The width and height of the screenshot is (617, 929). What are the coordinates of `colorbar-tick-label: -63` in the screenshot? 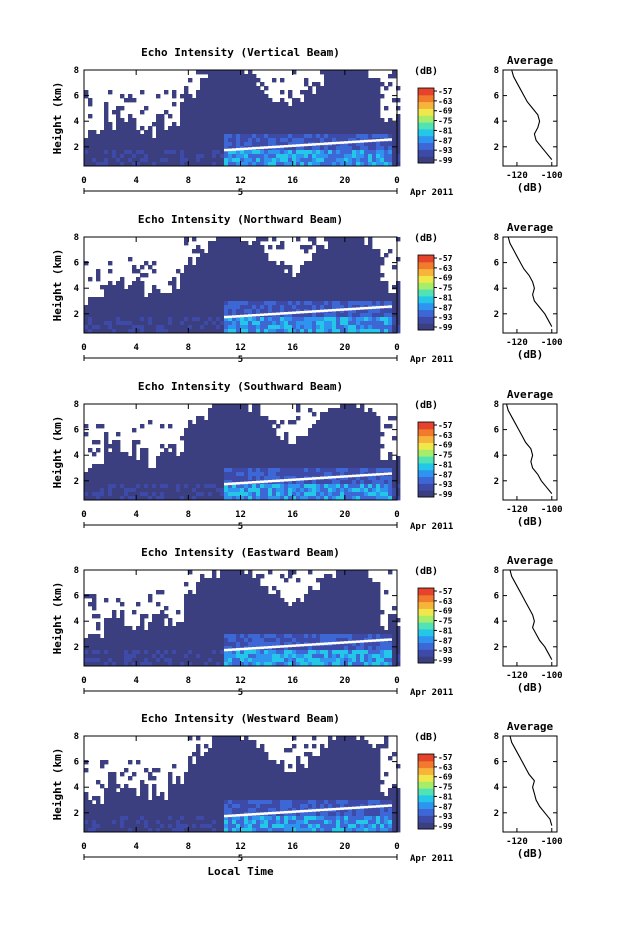 It's located at (445, 268).